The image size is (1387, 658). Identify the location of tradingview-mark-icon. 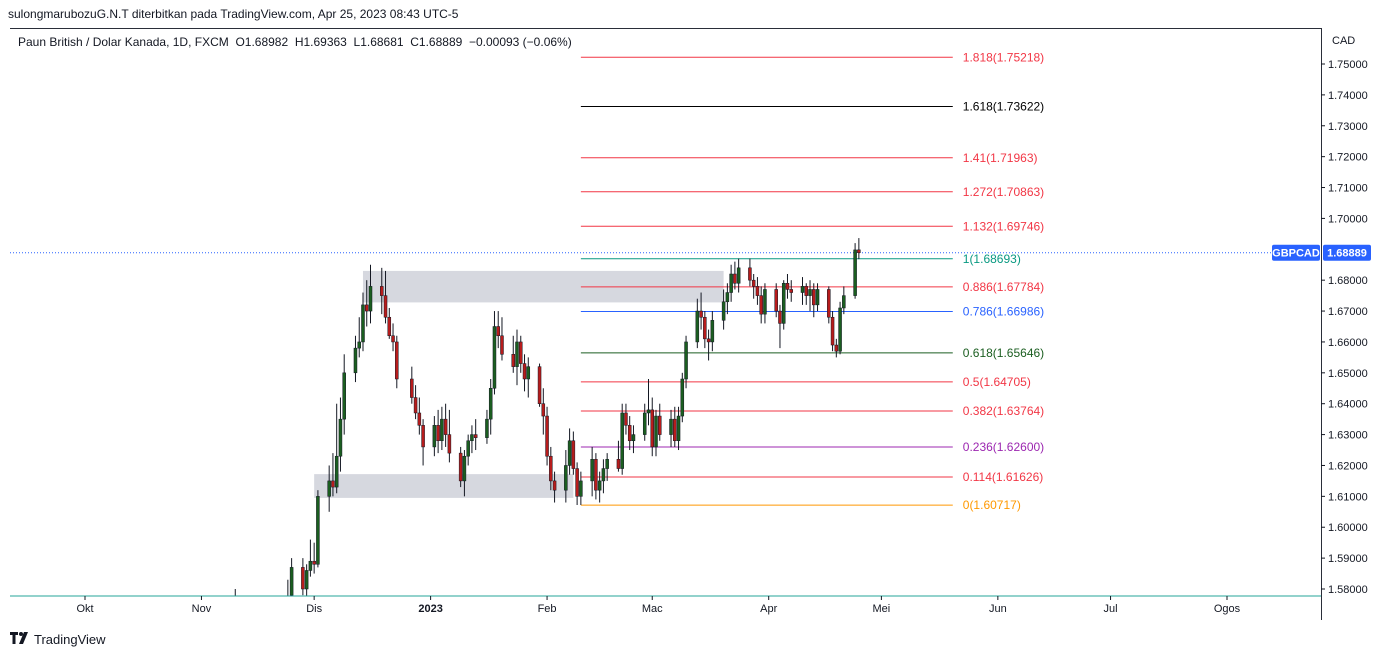
(20, 639).